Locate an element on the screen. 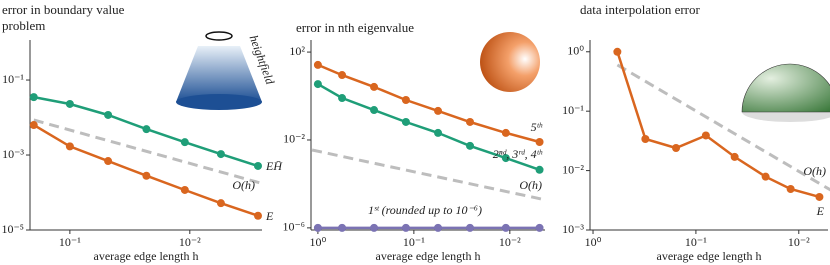 The image size is (830, 265). y-tick-label: 10⁻⁵ is located at coordinates (12, 229).